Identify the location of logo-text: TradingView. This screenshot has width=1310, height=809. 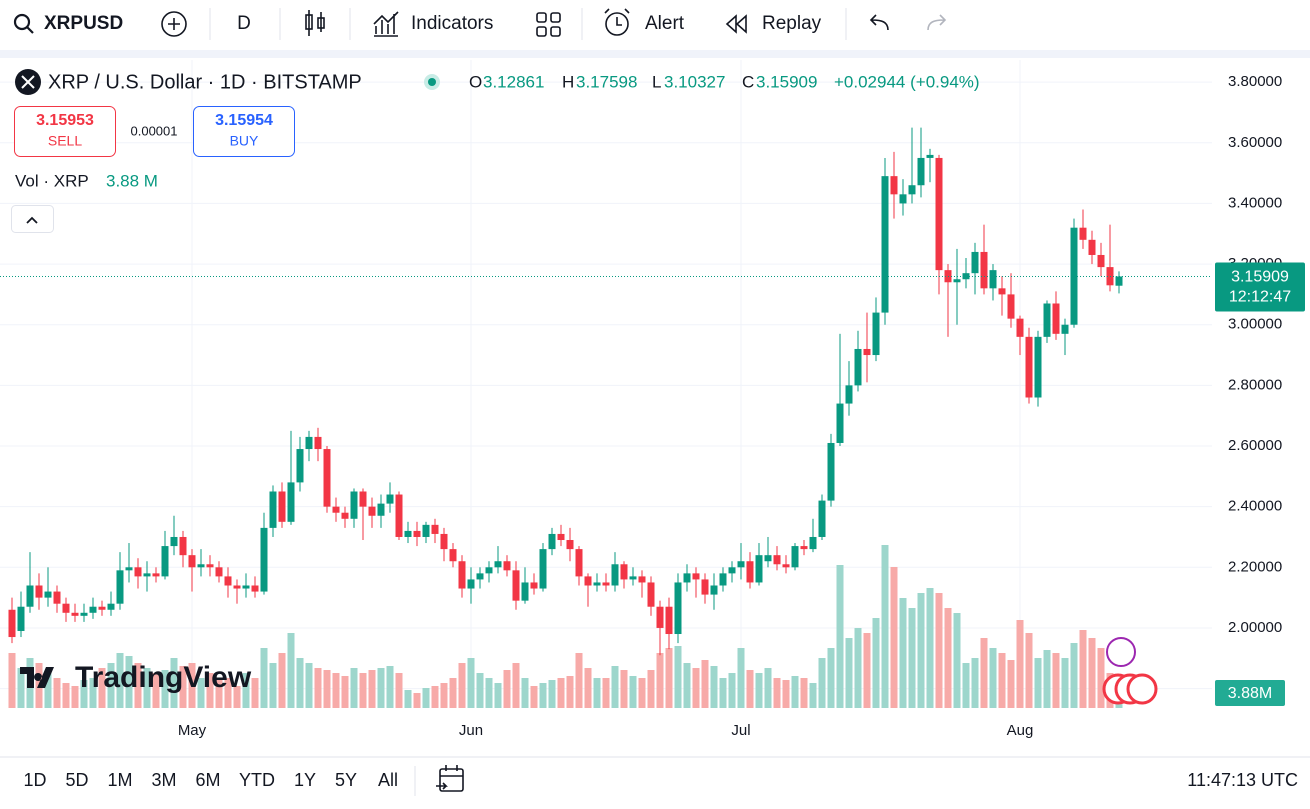
(163, 677).